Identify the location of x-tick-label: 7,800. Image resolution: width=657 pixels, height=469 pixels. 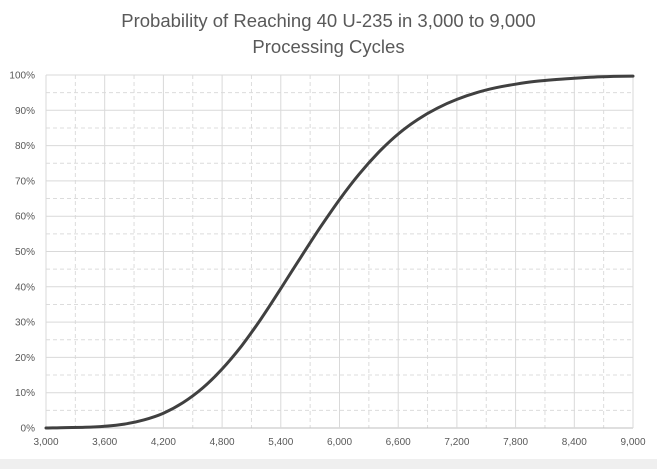
(515, 442).